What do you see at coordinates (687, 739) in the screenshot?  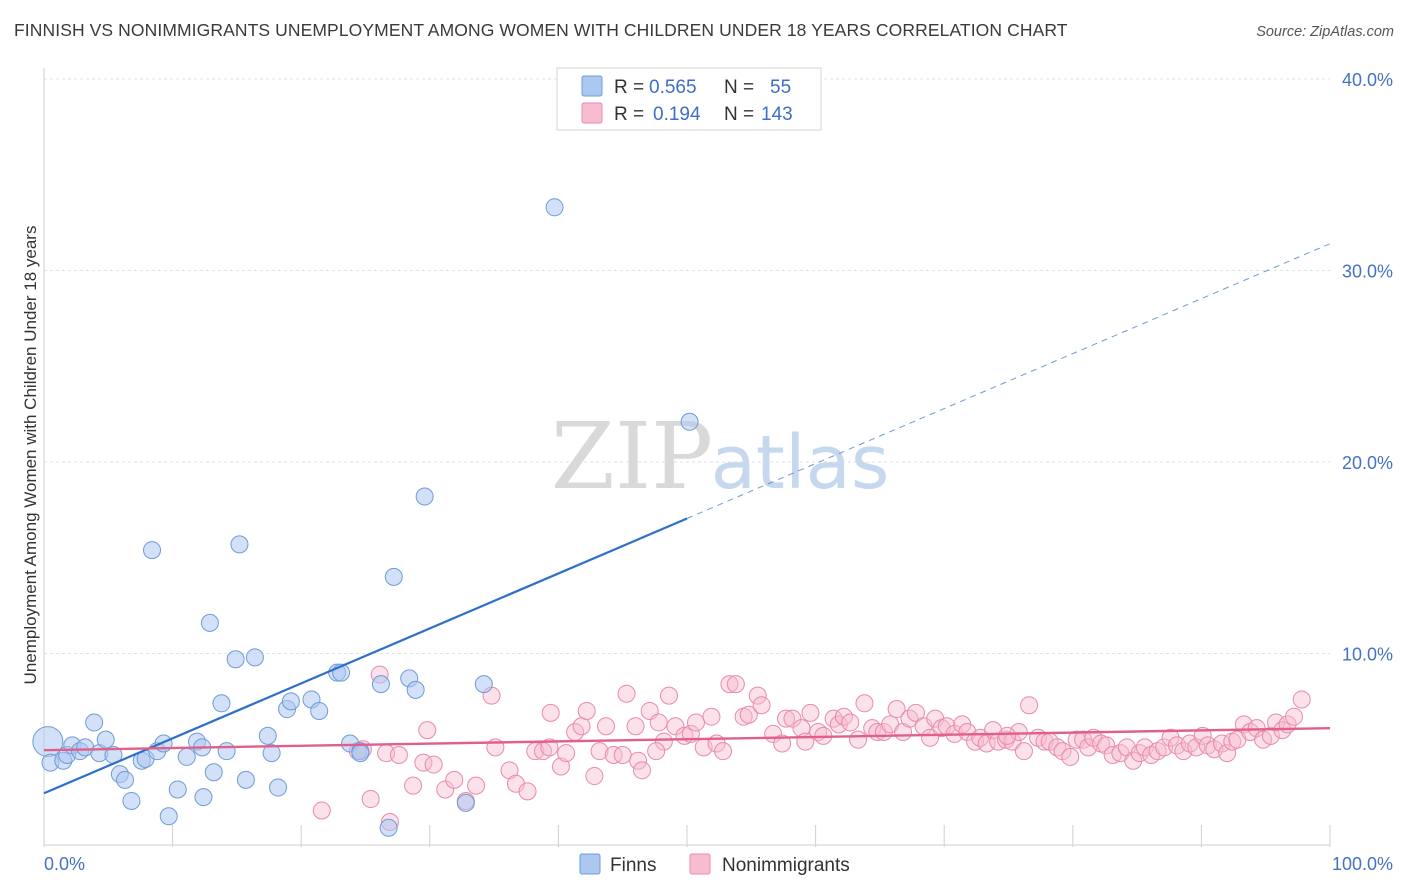 I see `trend-line-nonimmigrants` at bounding box center [687, 739].